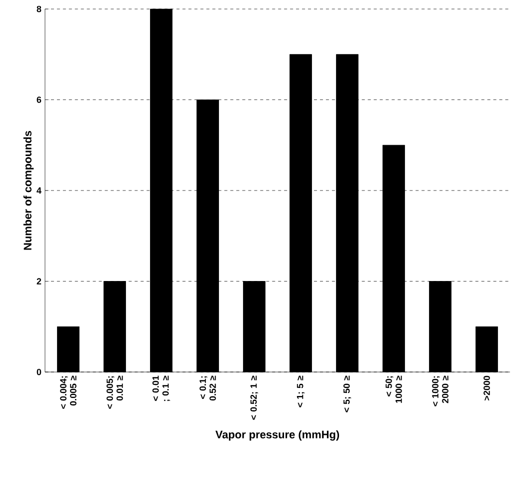 The image size is (522, 488). What do you see at coordinates (208, 388) in the screenshot?
I see `x-tick-label: < 0.1; 0.52 ≥` at bounding box center [208, 388].